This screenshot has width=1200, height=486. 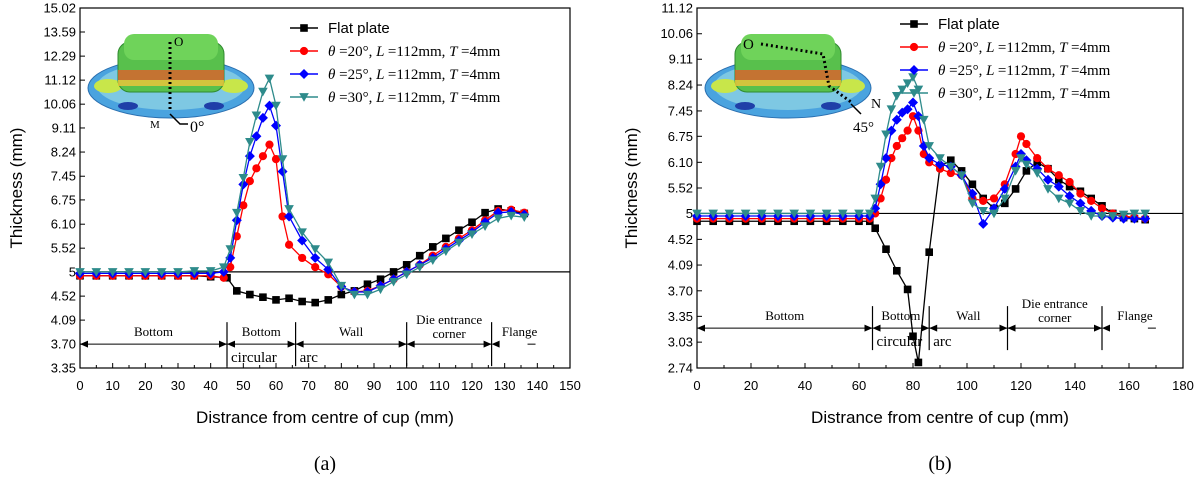 I want to click on region-label: Flange, so click(x=520, y=331).